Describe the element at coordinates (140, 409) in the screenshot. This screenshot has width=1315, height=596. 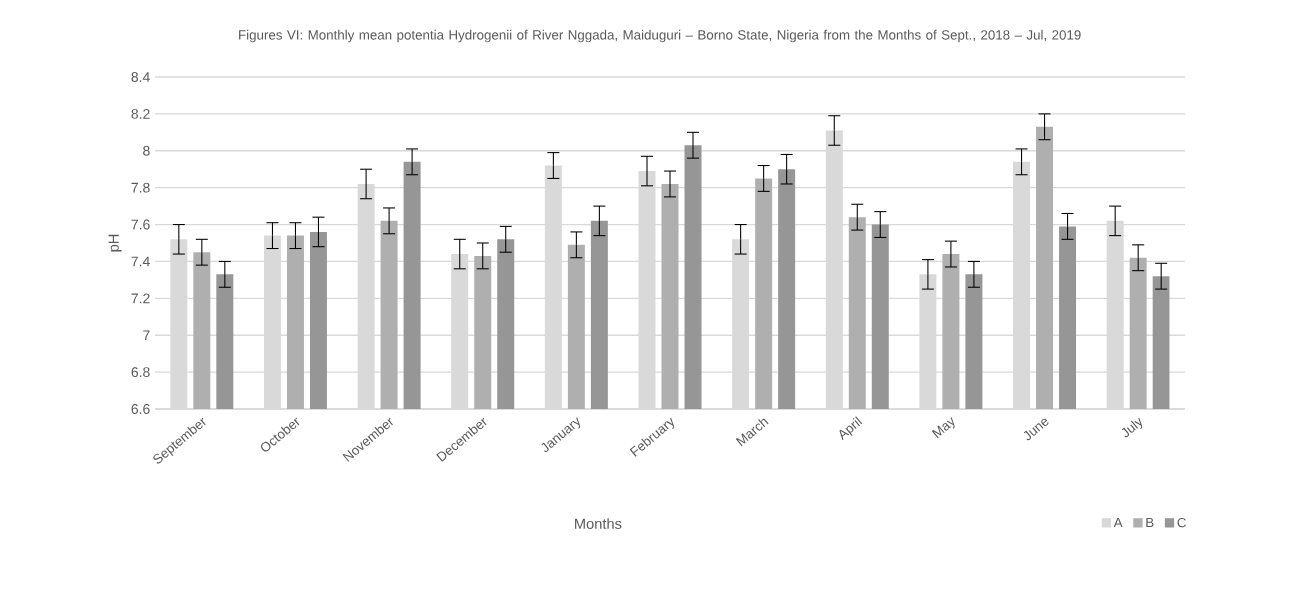
I see `y-tick-label: 6.6` at that location.